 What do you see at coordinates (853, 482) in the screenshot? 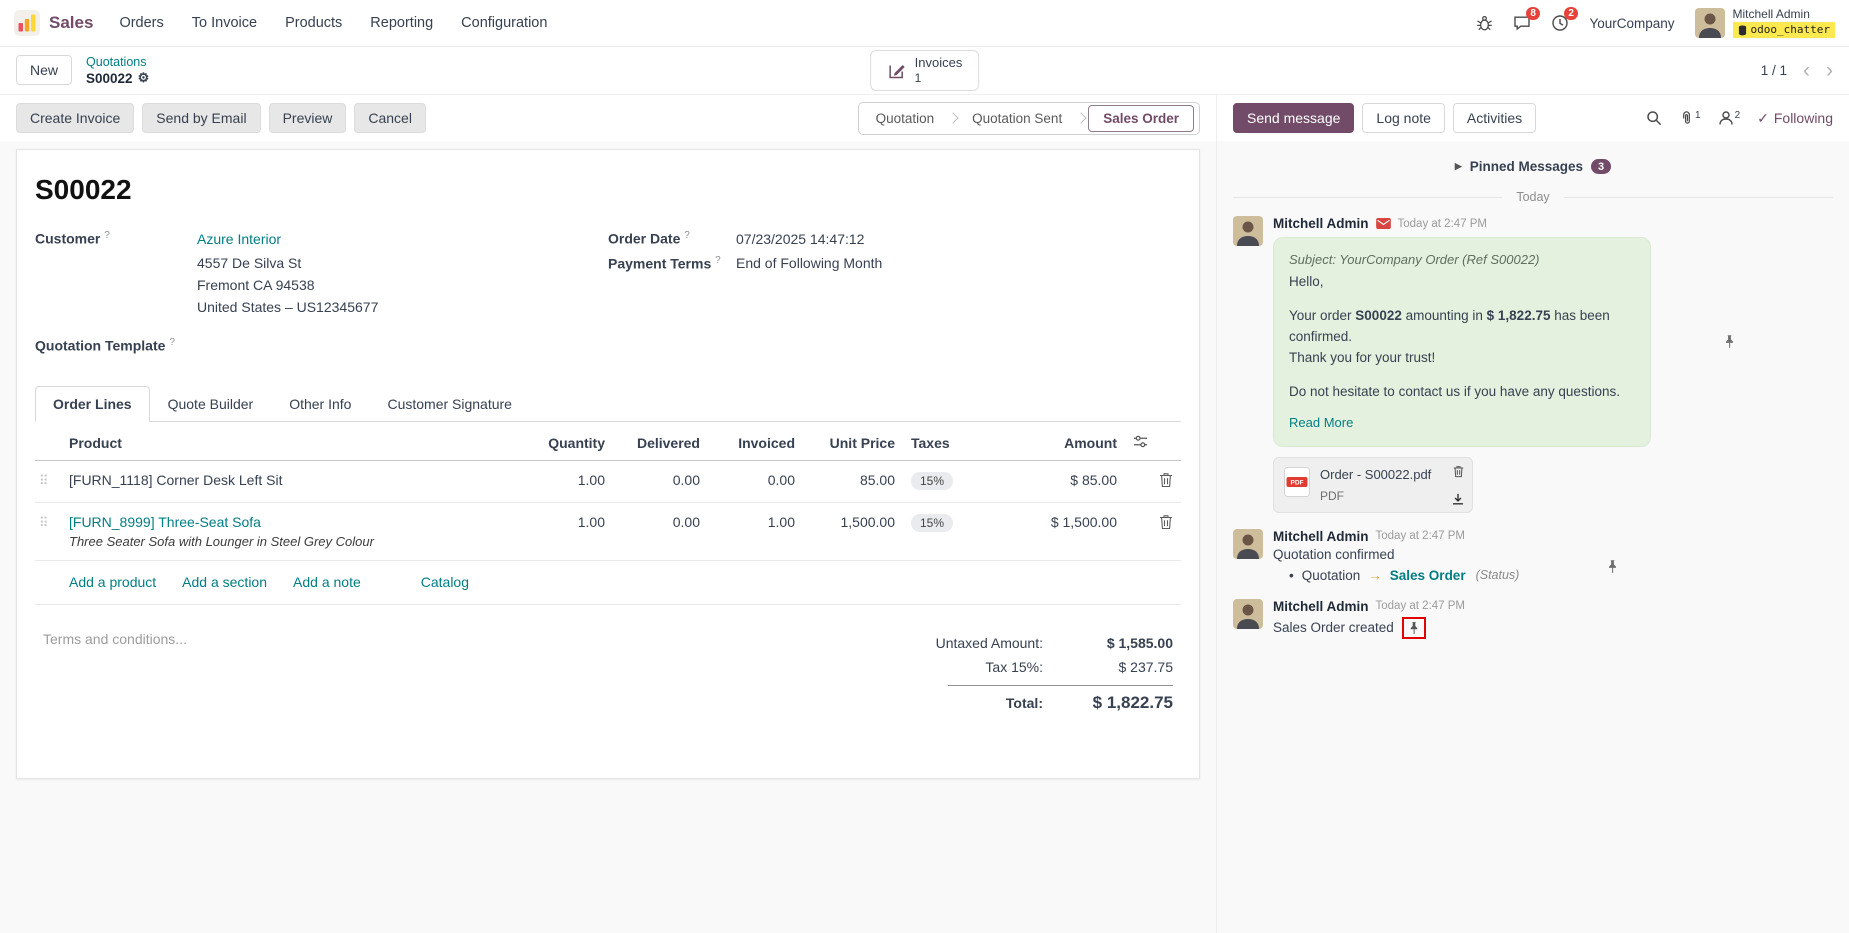
I see `unit-price-cell: 85.00` at bounding box center [853, 482].